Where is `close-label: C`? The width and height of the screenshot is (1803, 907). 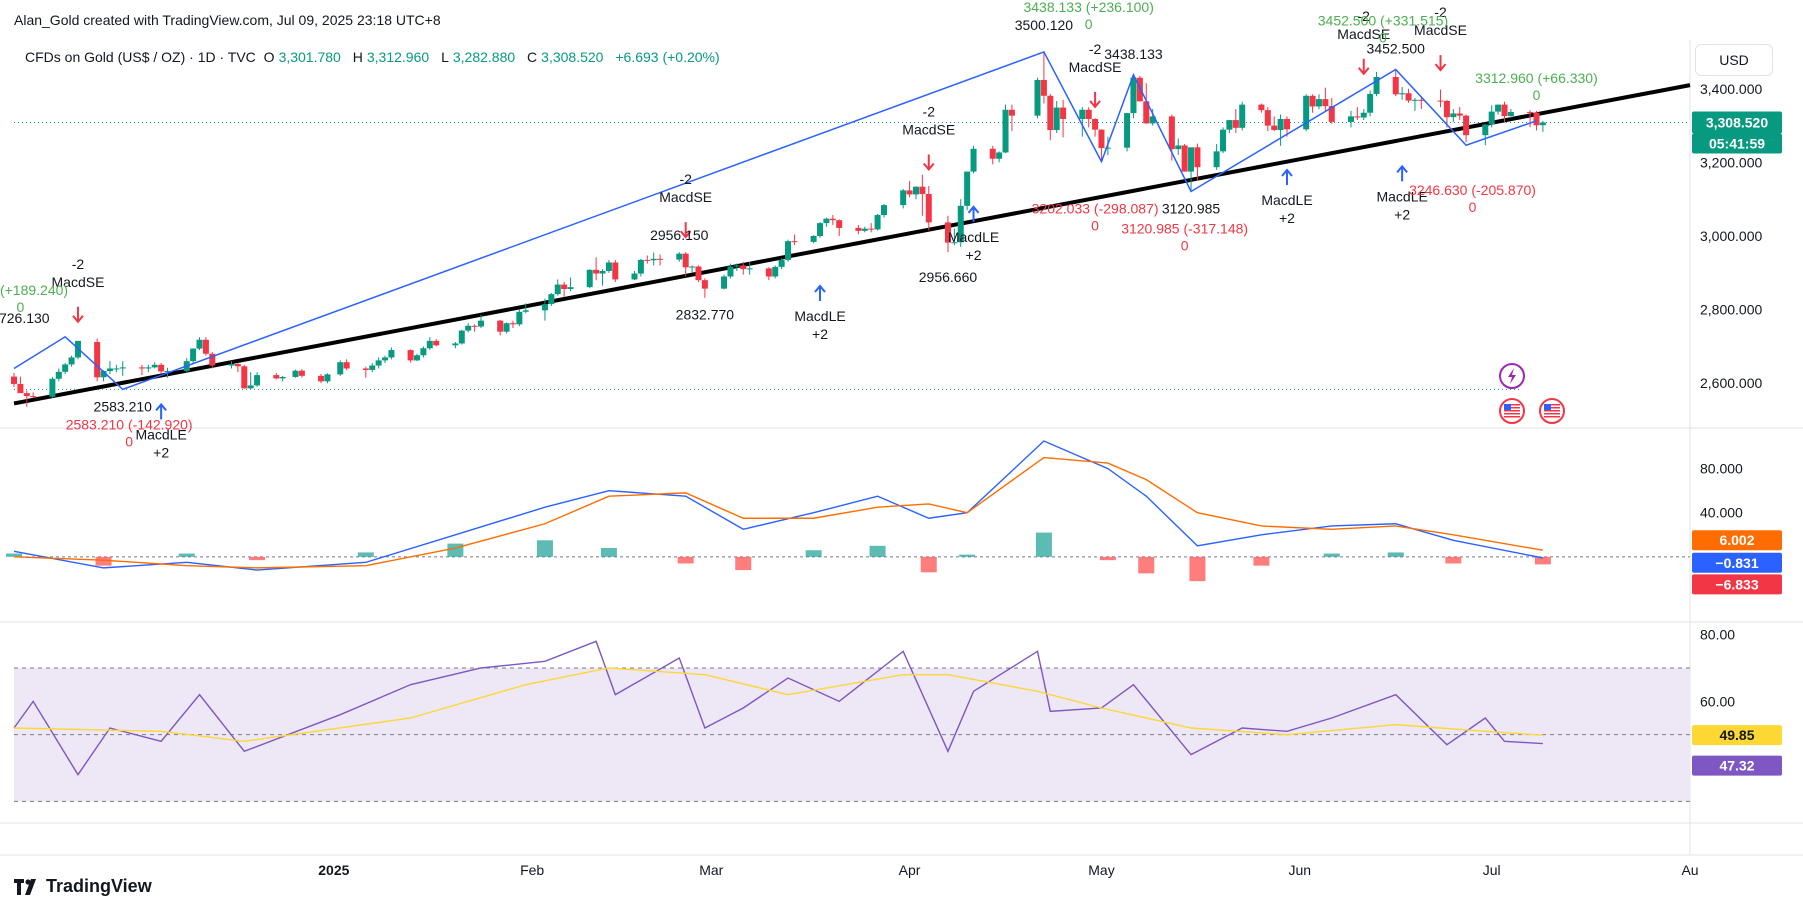 close-label: C is located at coordinates (532, 57).